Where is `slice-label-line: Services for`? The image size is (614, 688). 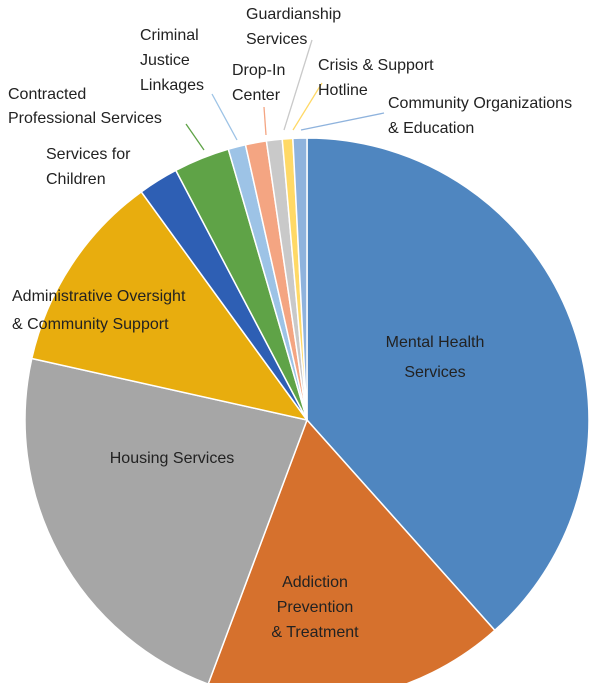 slice-label-line: Services for is located at coordinates (88, 154).